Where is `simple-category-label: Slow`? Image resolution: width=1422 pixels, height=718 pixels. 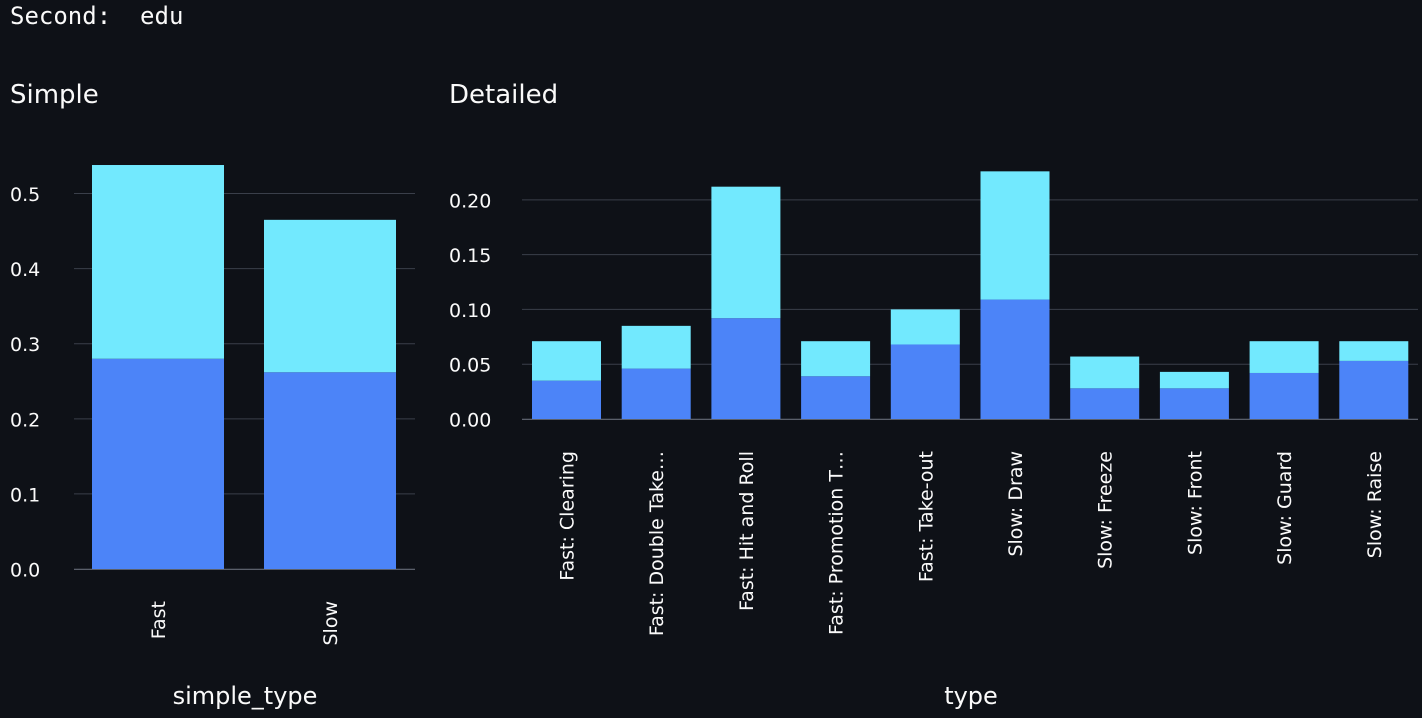
simple-category-label: Slow is located at coordinates (331, 623).